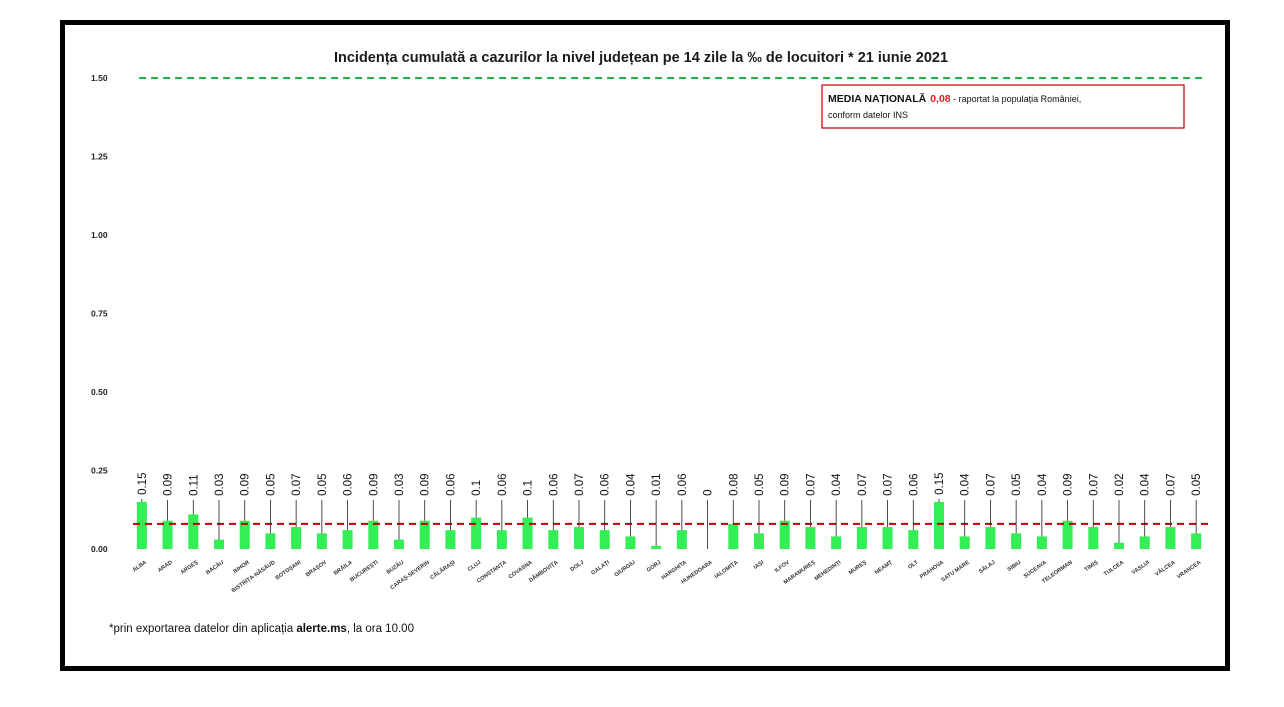  I want to click on x-tick-label: TULCEA, so click(1114, 569).